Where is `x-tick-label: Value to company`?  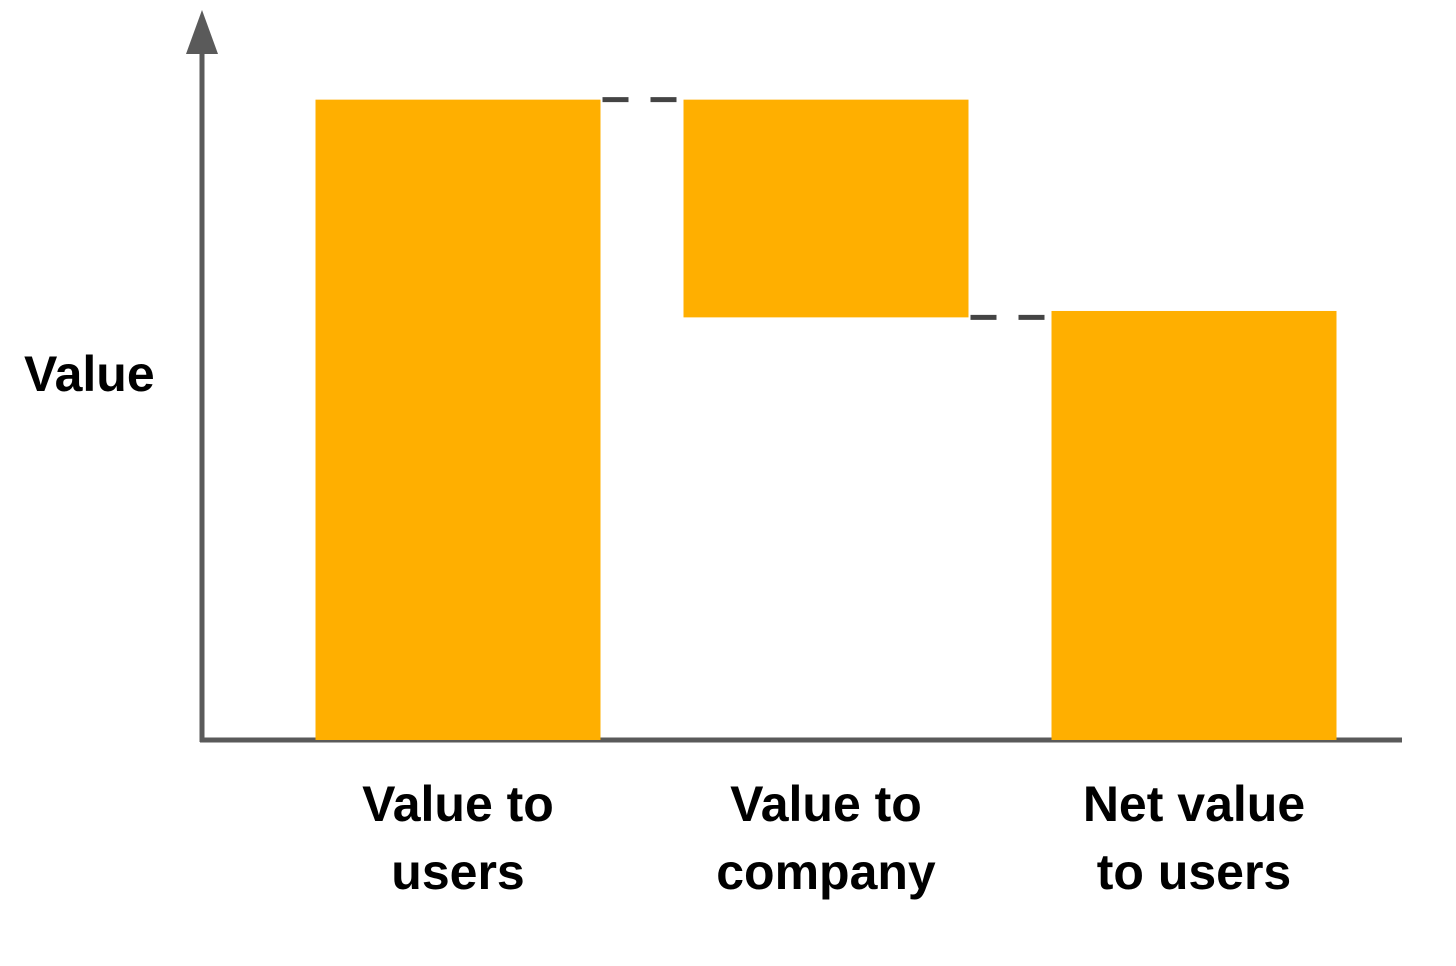
x-tick-label: Value to company is located at coordinates (826, 838).